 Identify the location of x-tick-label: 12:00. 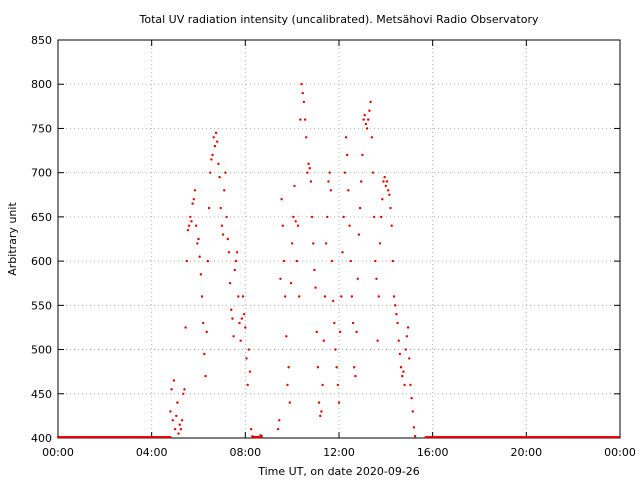
(339, 452).